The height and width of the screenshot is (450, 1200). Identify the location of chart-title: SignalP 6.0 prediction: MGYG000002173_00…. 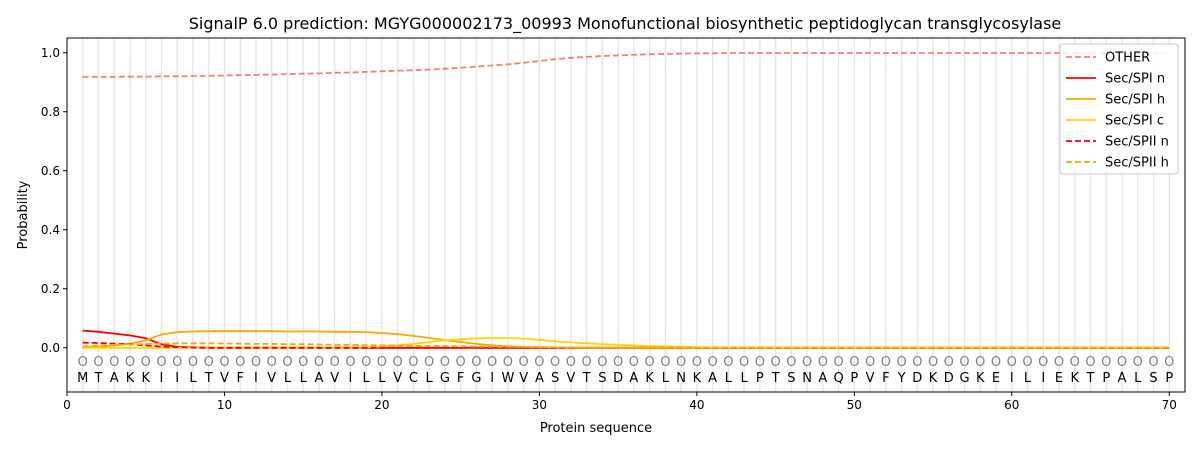
(625, 24).